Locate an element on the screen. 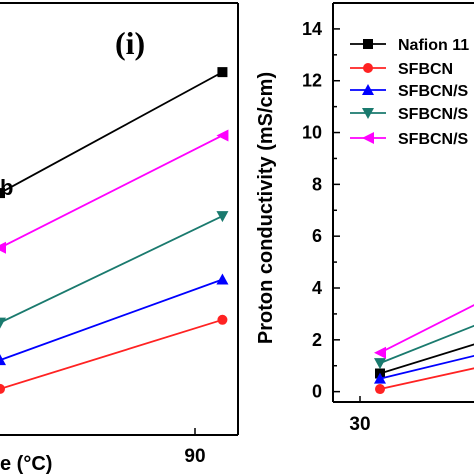  right-y-tick-label-1: 2 is located at coordinates (317, 340).